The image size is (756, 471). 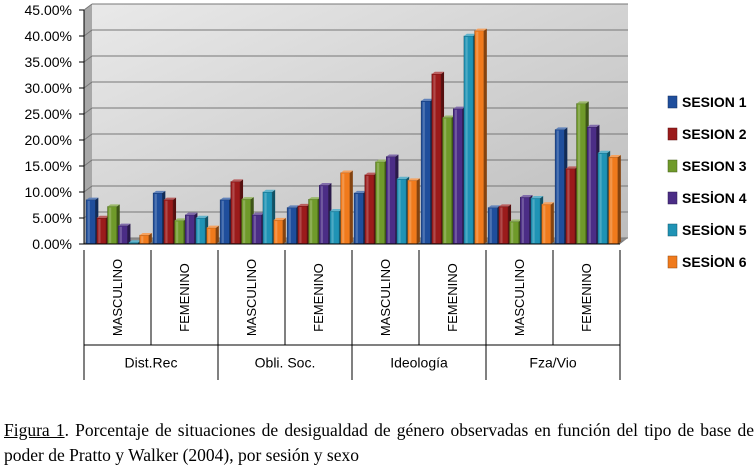 What do you see at coordinates (707, 262) in the screenshot?
I see `legend-item: SESİON 6` at bounding box center [707, 262].